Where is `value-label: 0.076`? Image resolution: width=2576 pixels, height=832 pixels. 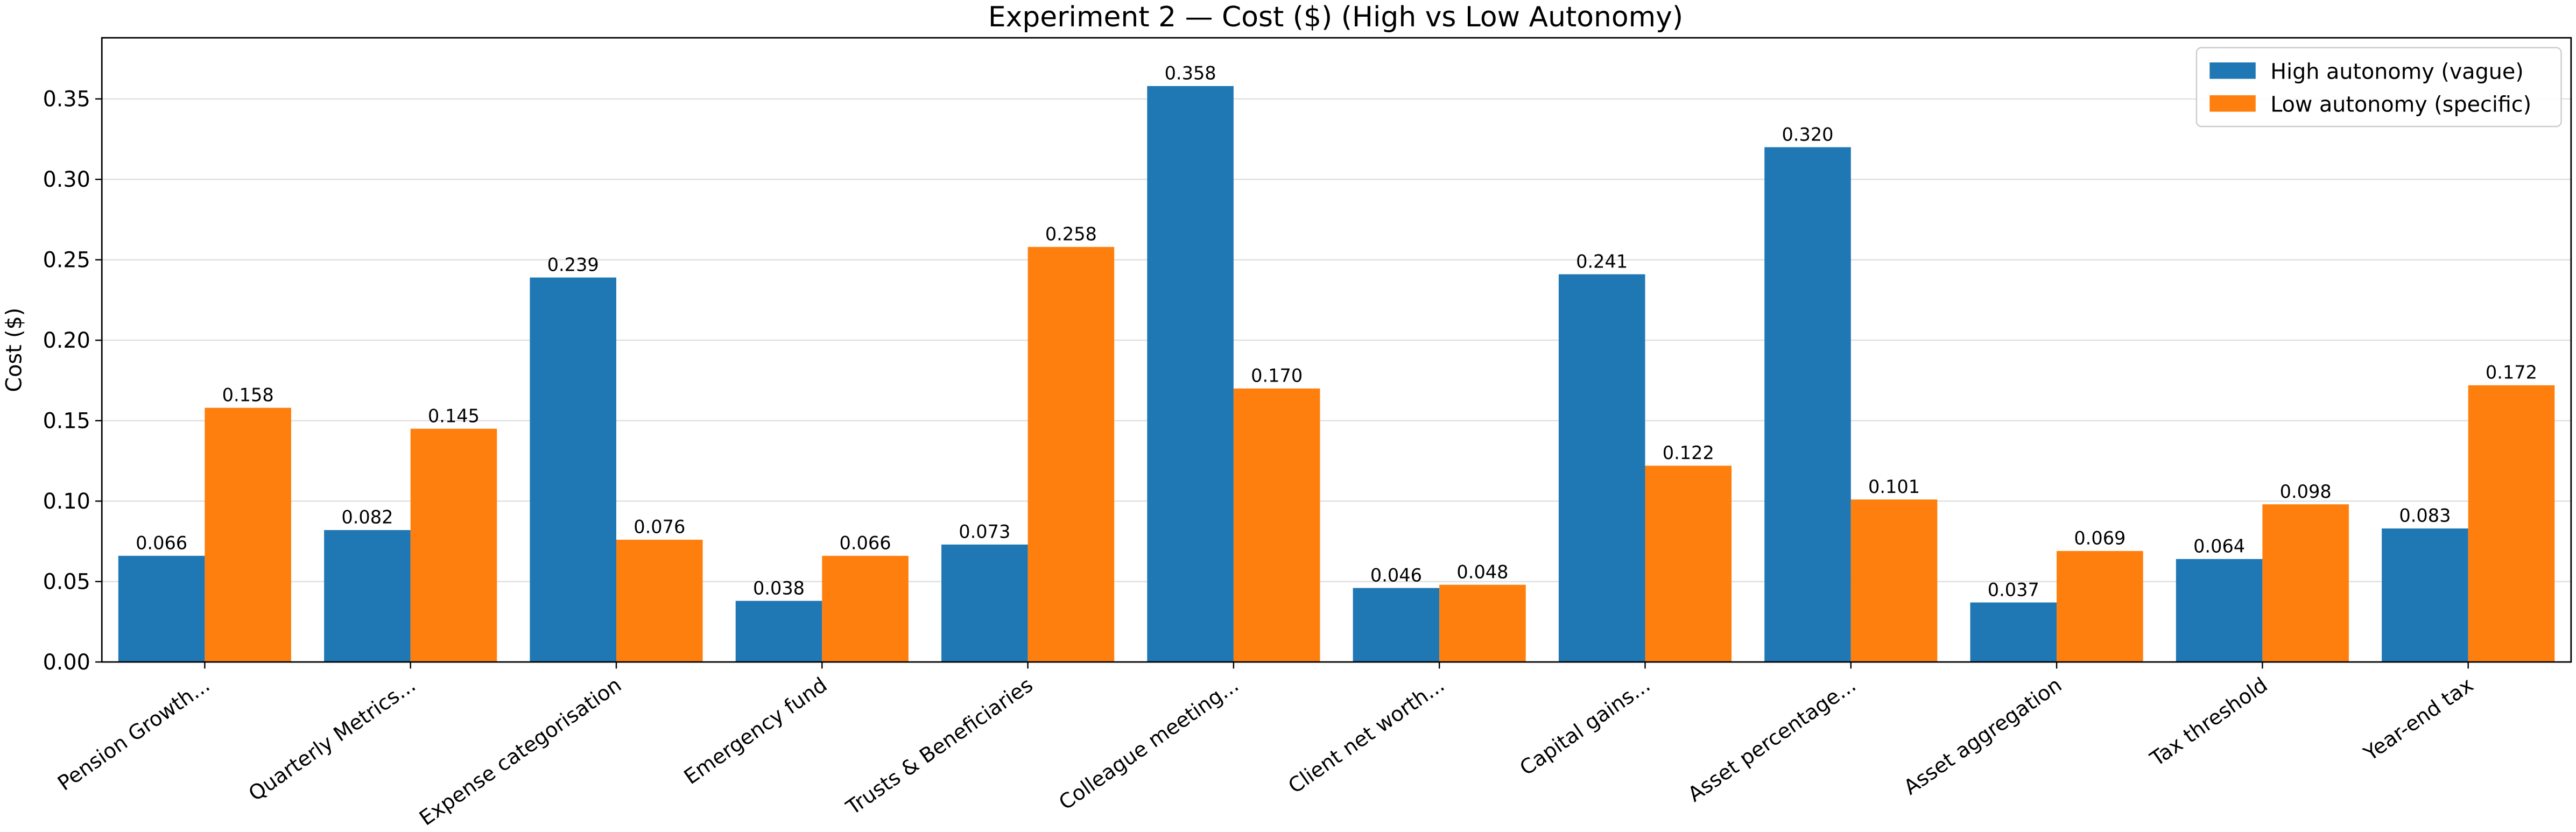 value-label: 0.076 is located at coordinates (660, 527).